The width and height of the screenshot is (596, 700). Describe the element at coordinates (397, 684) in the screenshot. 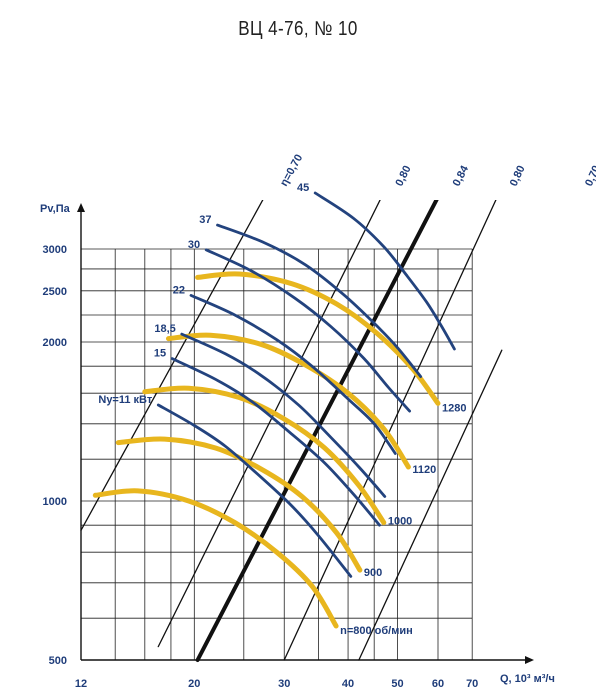

I see `x-tick-label: 50` at that location.